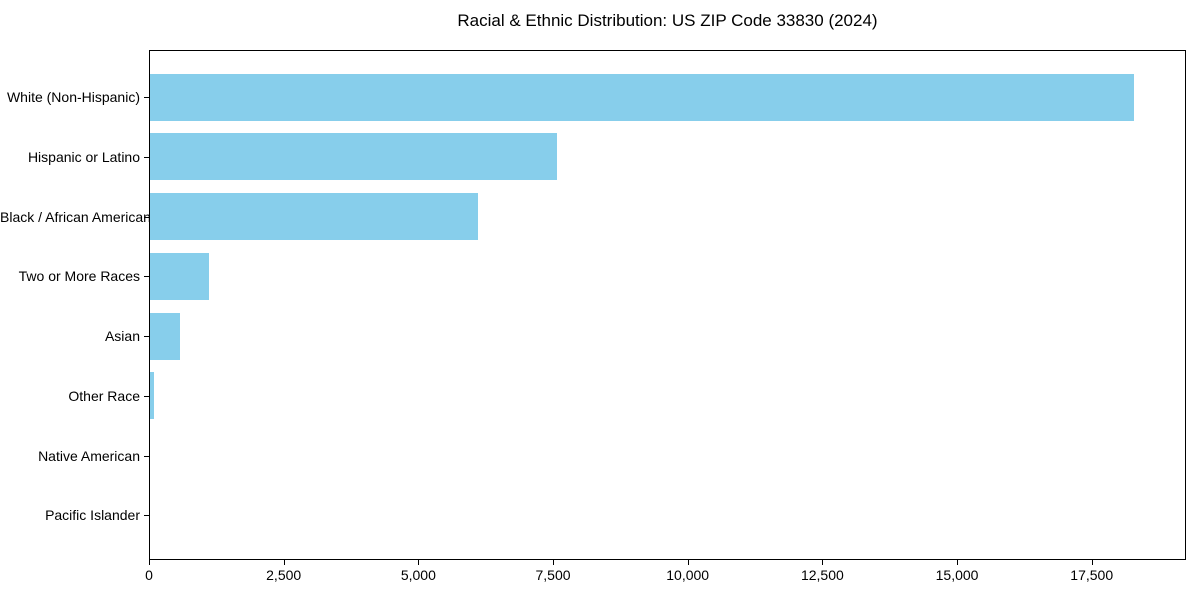  I want to click on y-tick-label-pacific-islander: Pacific Islander, so click(92, 515).